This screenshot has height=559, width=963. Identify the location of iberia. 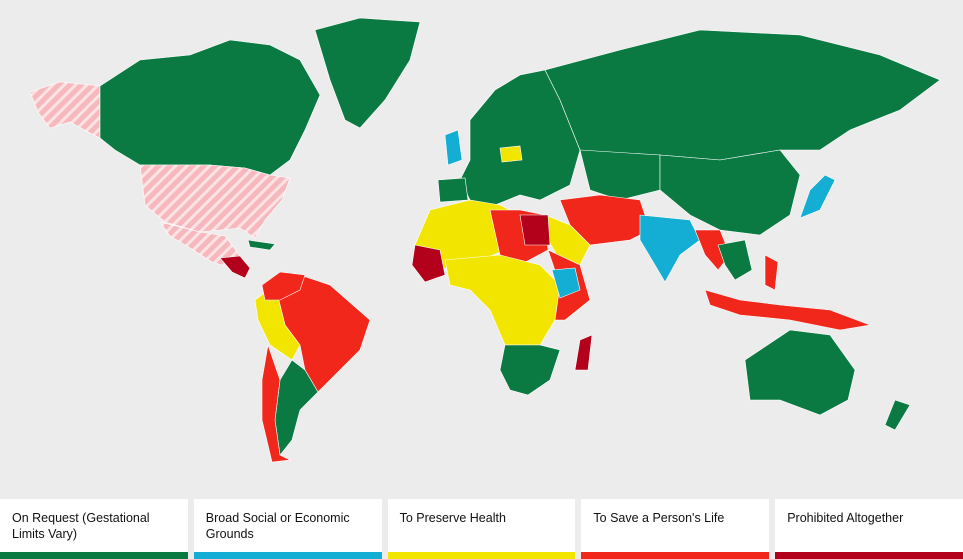
(453, 190).